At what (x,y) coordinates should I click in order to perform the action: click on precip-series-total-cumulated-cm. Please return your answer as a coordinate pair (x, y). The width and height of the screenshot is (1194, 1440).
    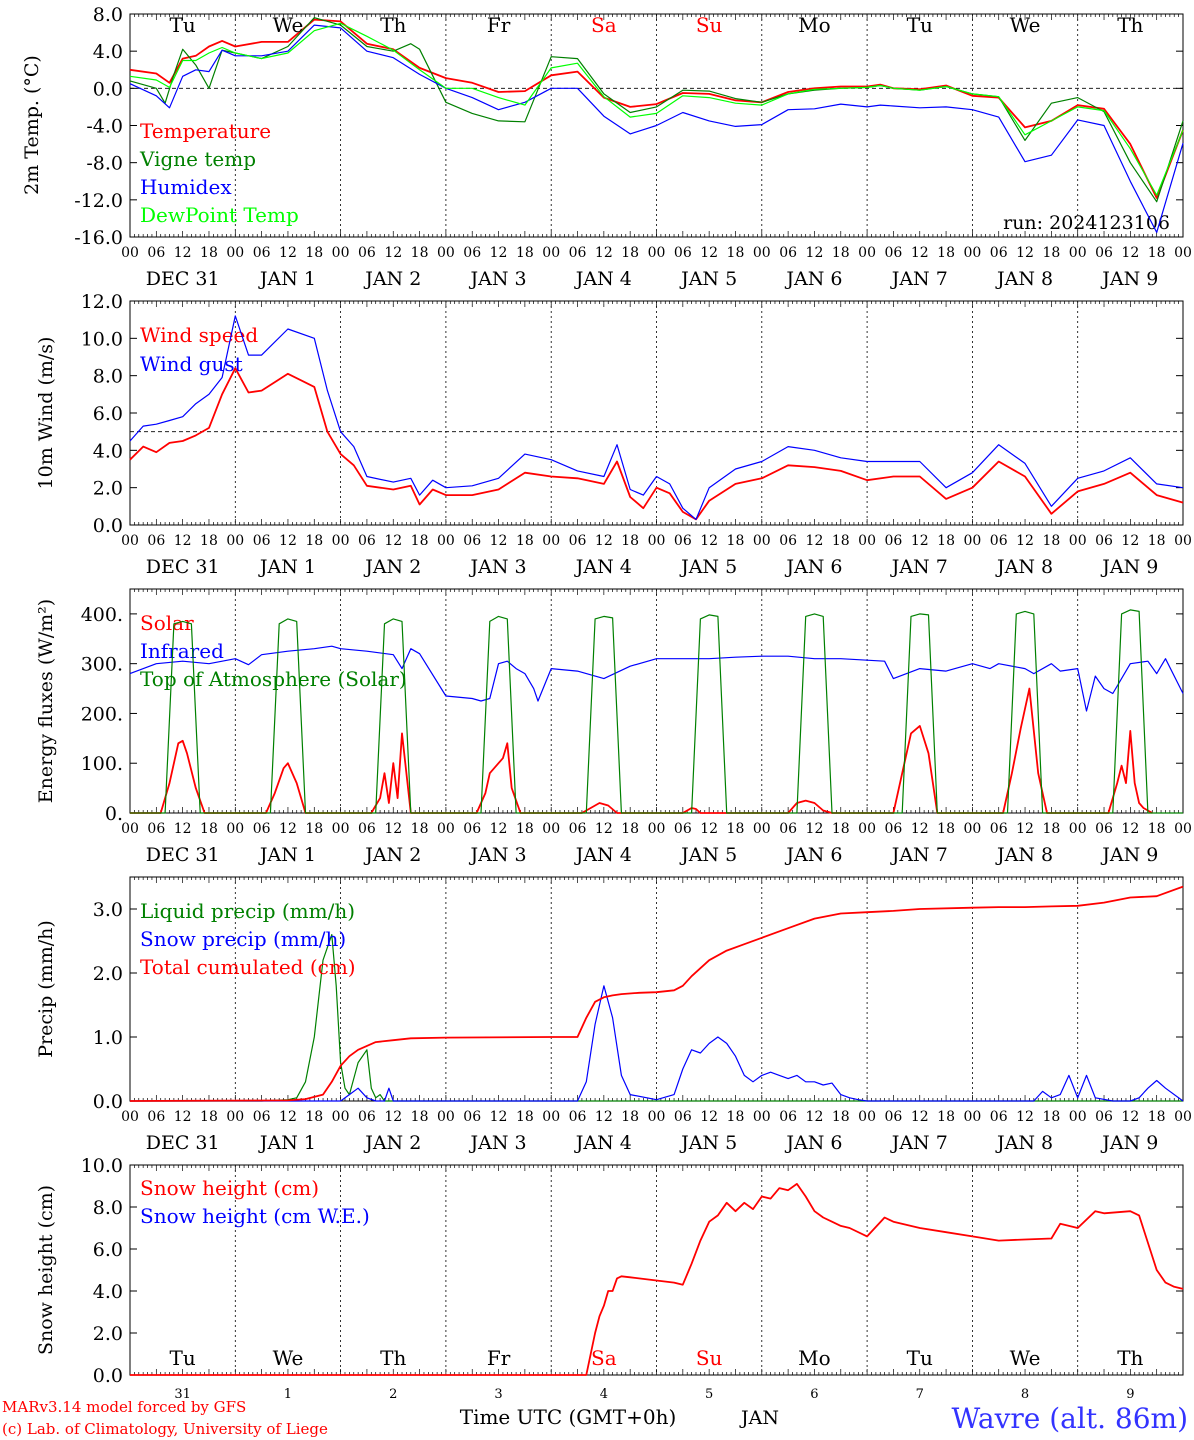
    Looking at the image, I should click on (656, 993).